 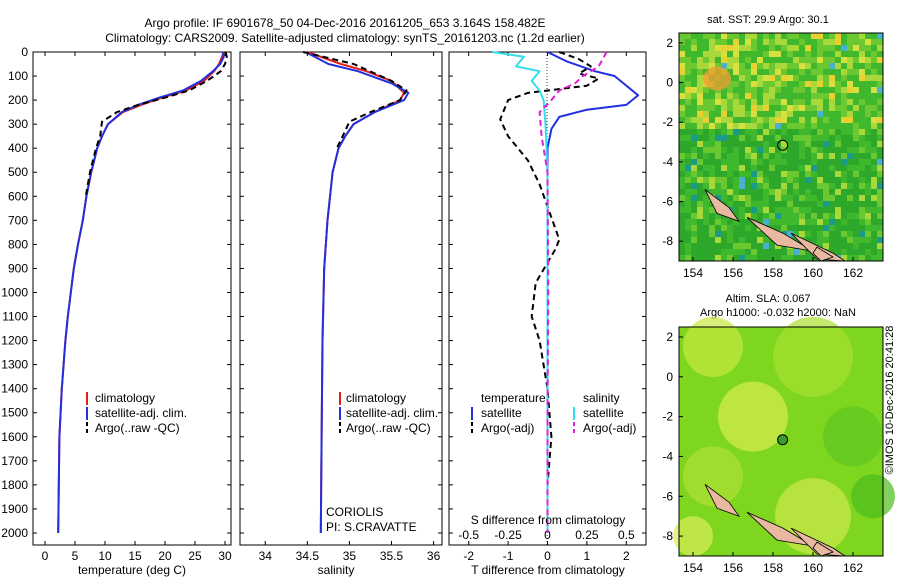 What do you see at coordinates (14, 485) in the screenshot?
I see `depth-tick-label: 1800` at bounding box center [14, 485].